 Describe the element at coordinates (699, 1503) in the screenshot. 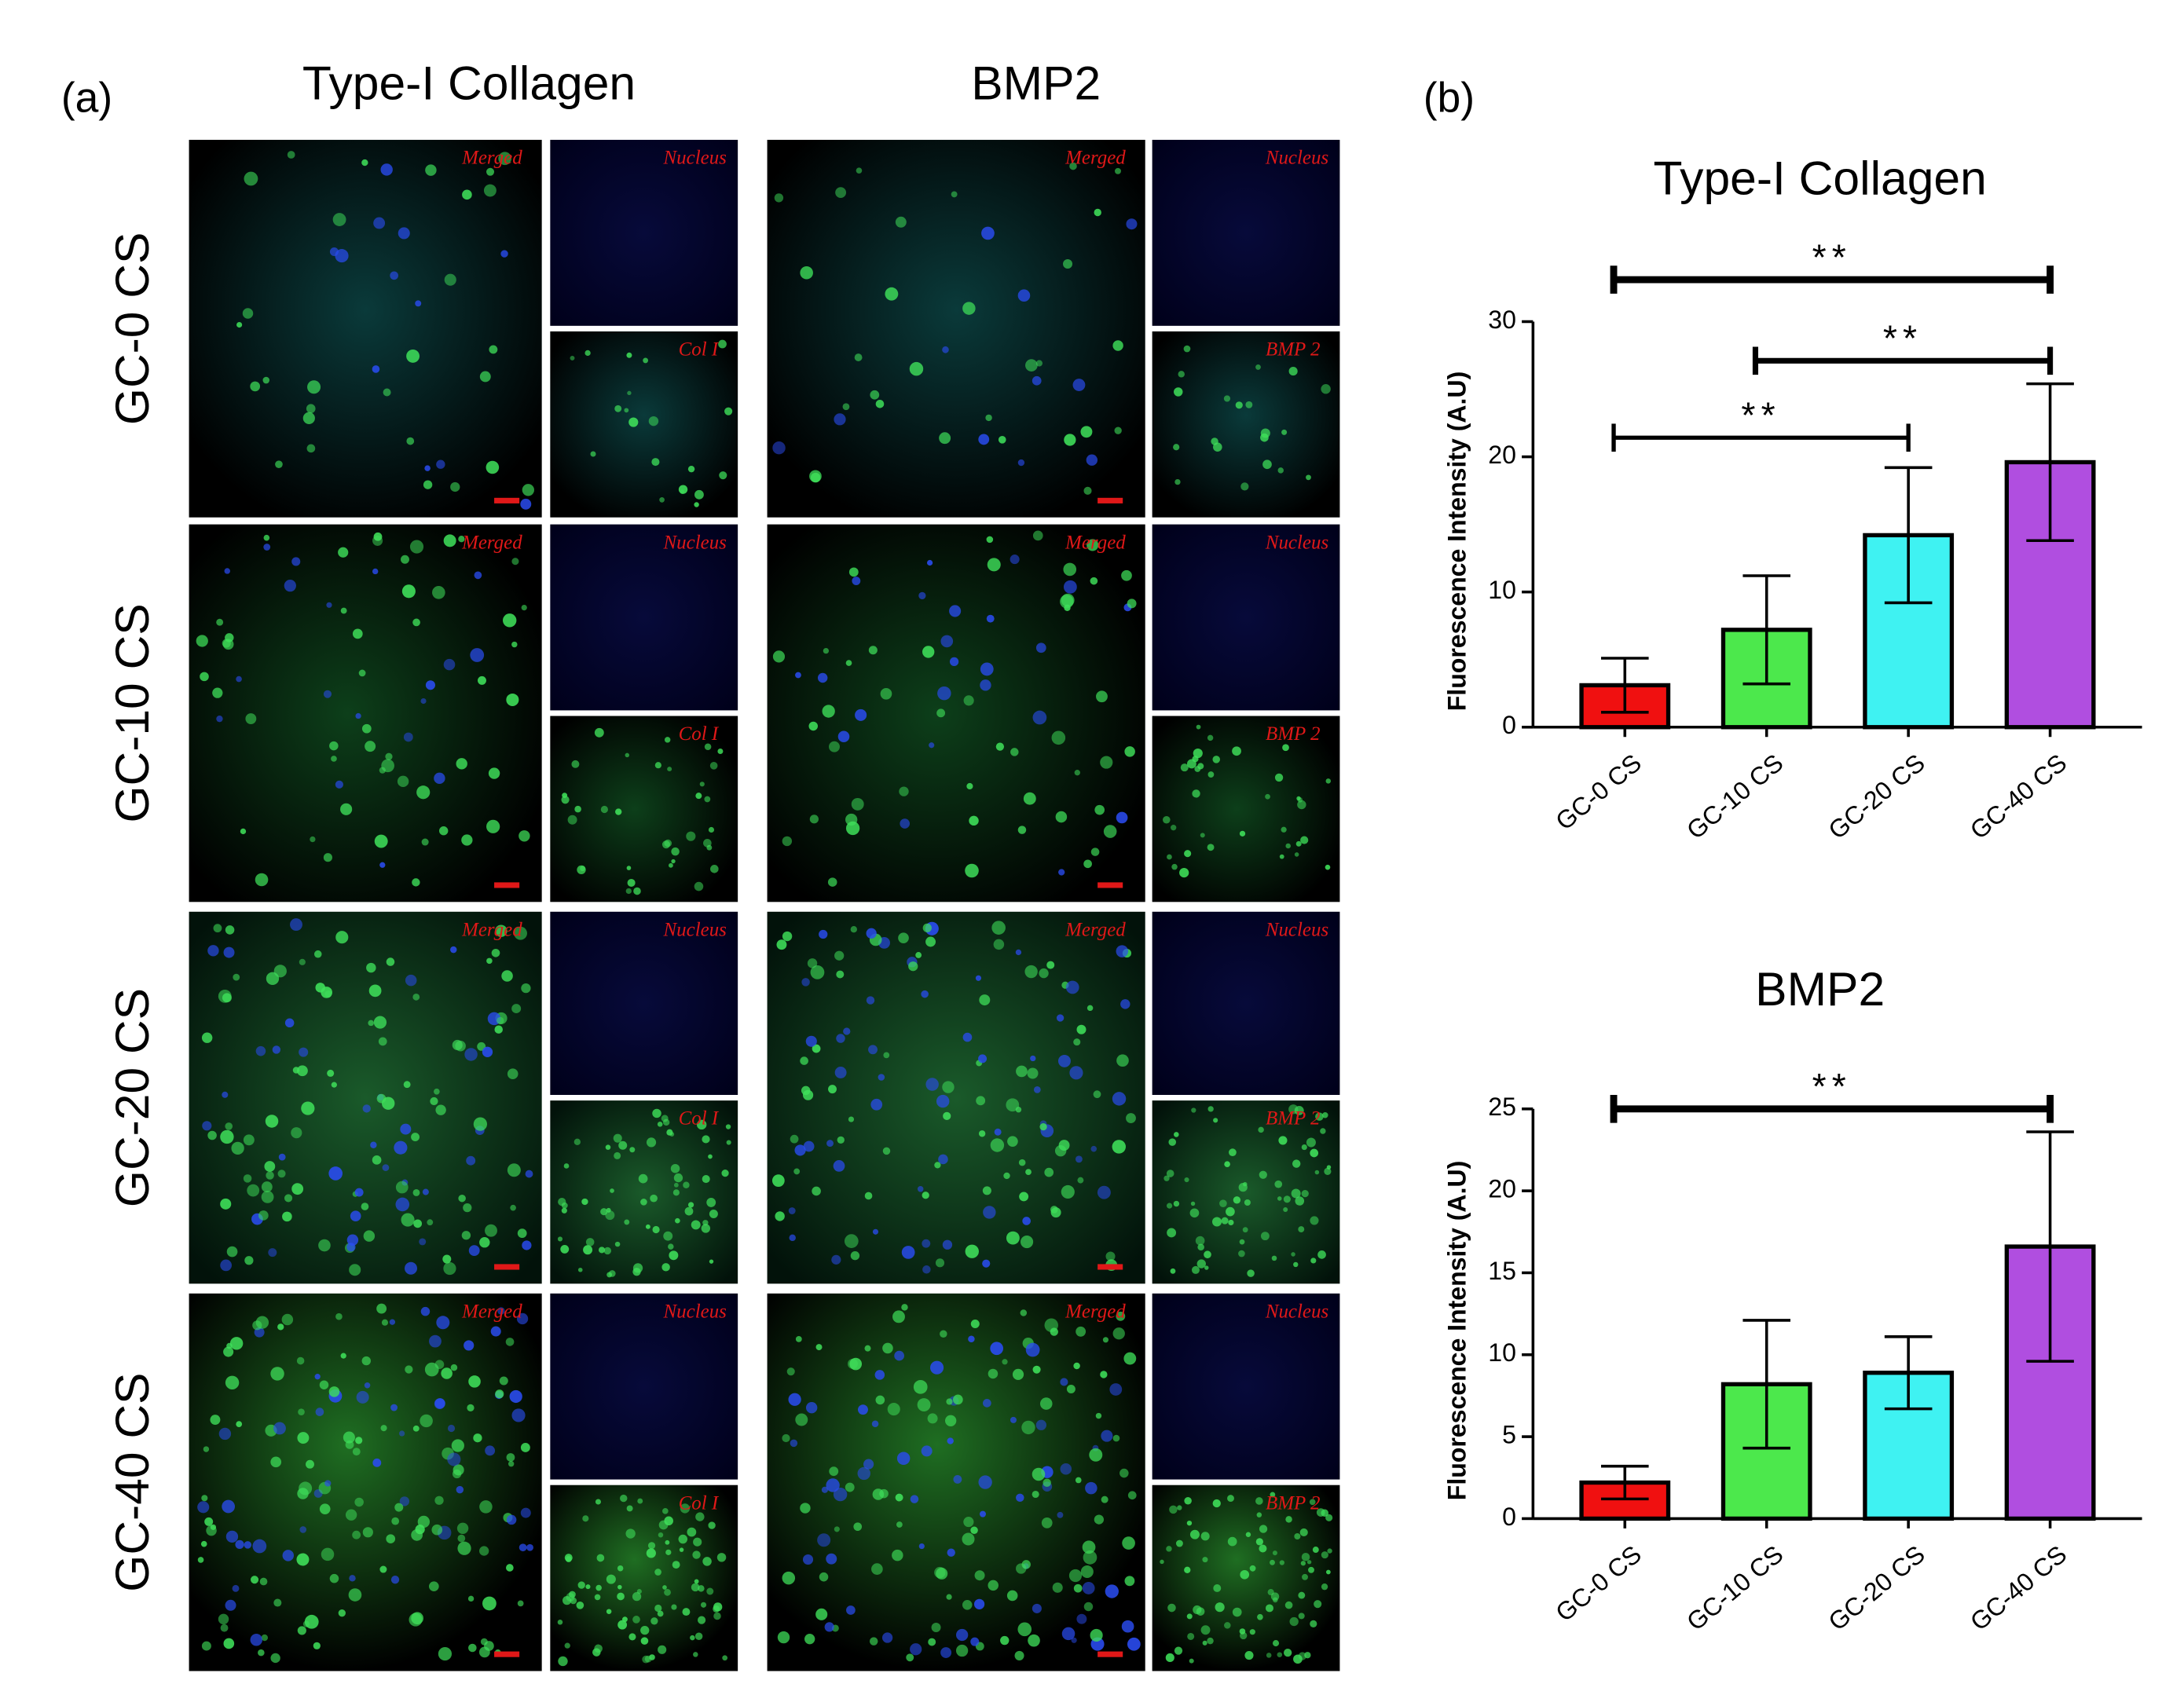

I see `channel-label: Col I` at that location.